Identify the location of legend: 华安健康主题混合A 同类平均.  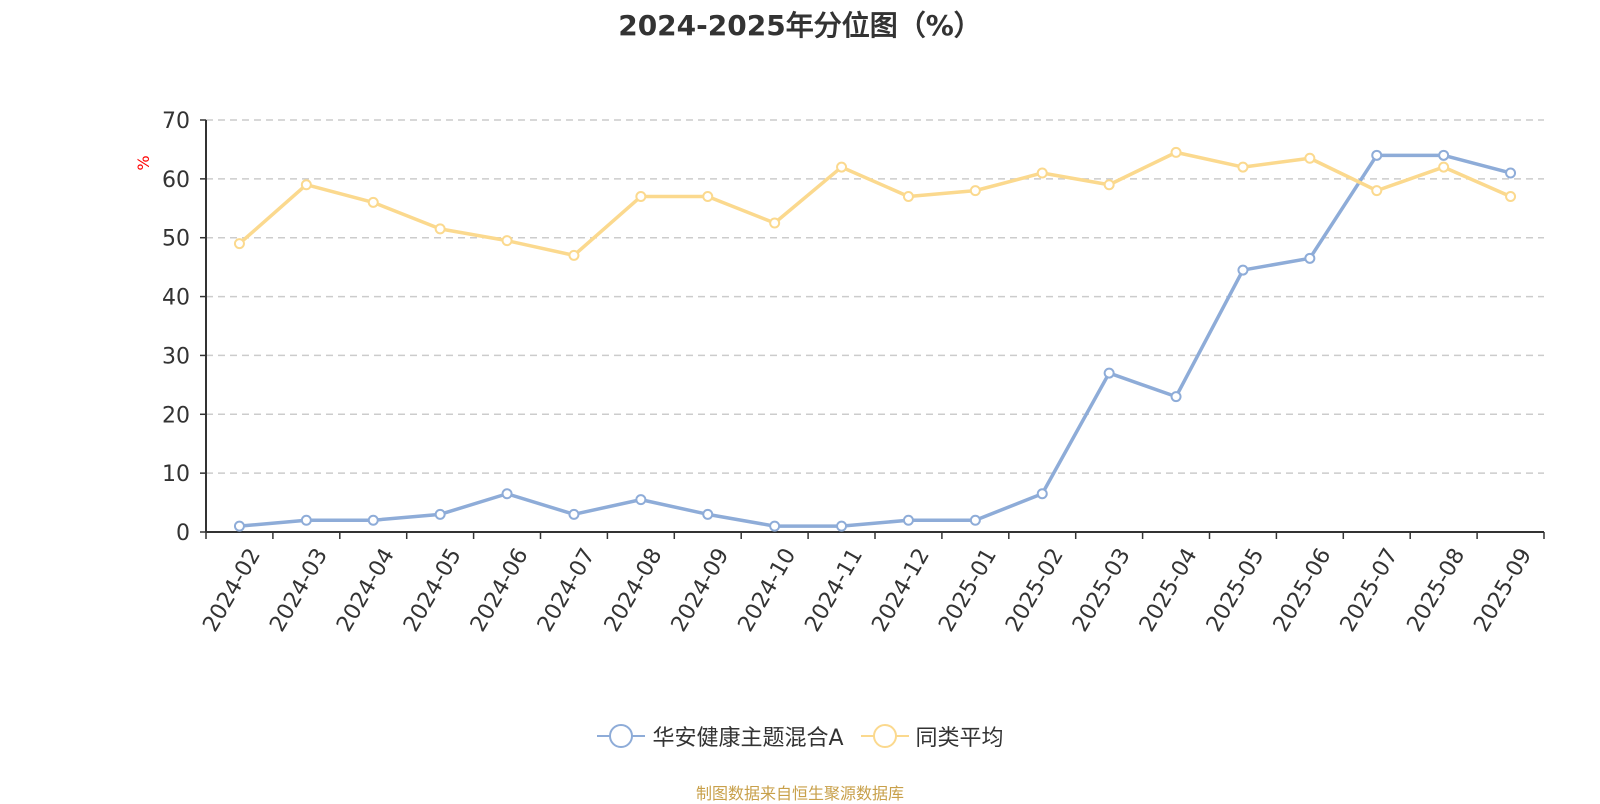
(800, 736).